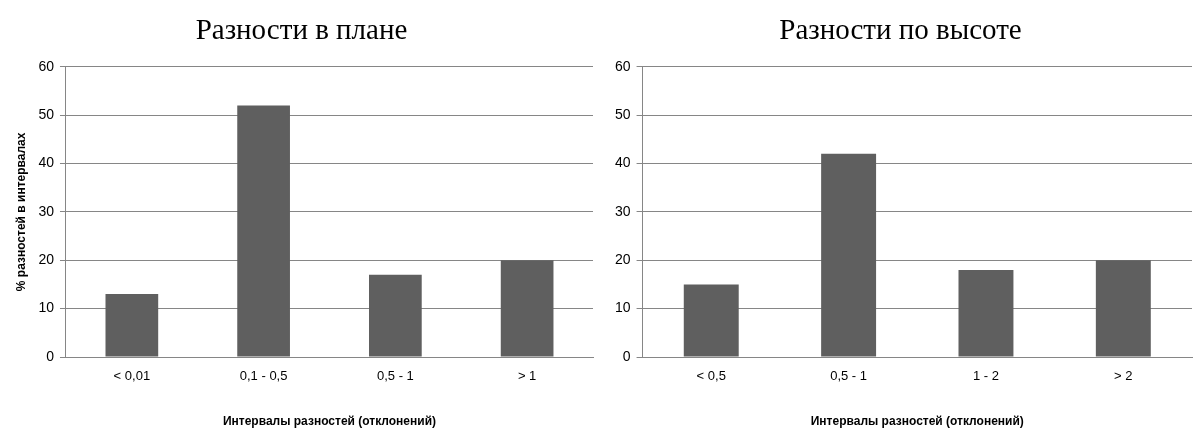 This screenshot has width=1199, height=441. Describe the element at coordinates (132, 376) in the screenshot. I see `x-tick-label: < 0,01` at that location.